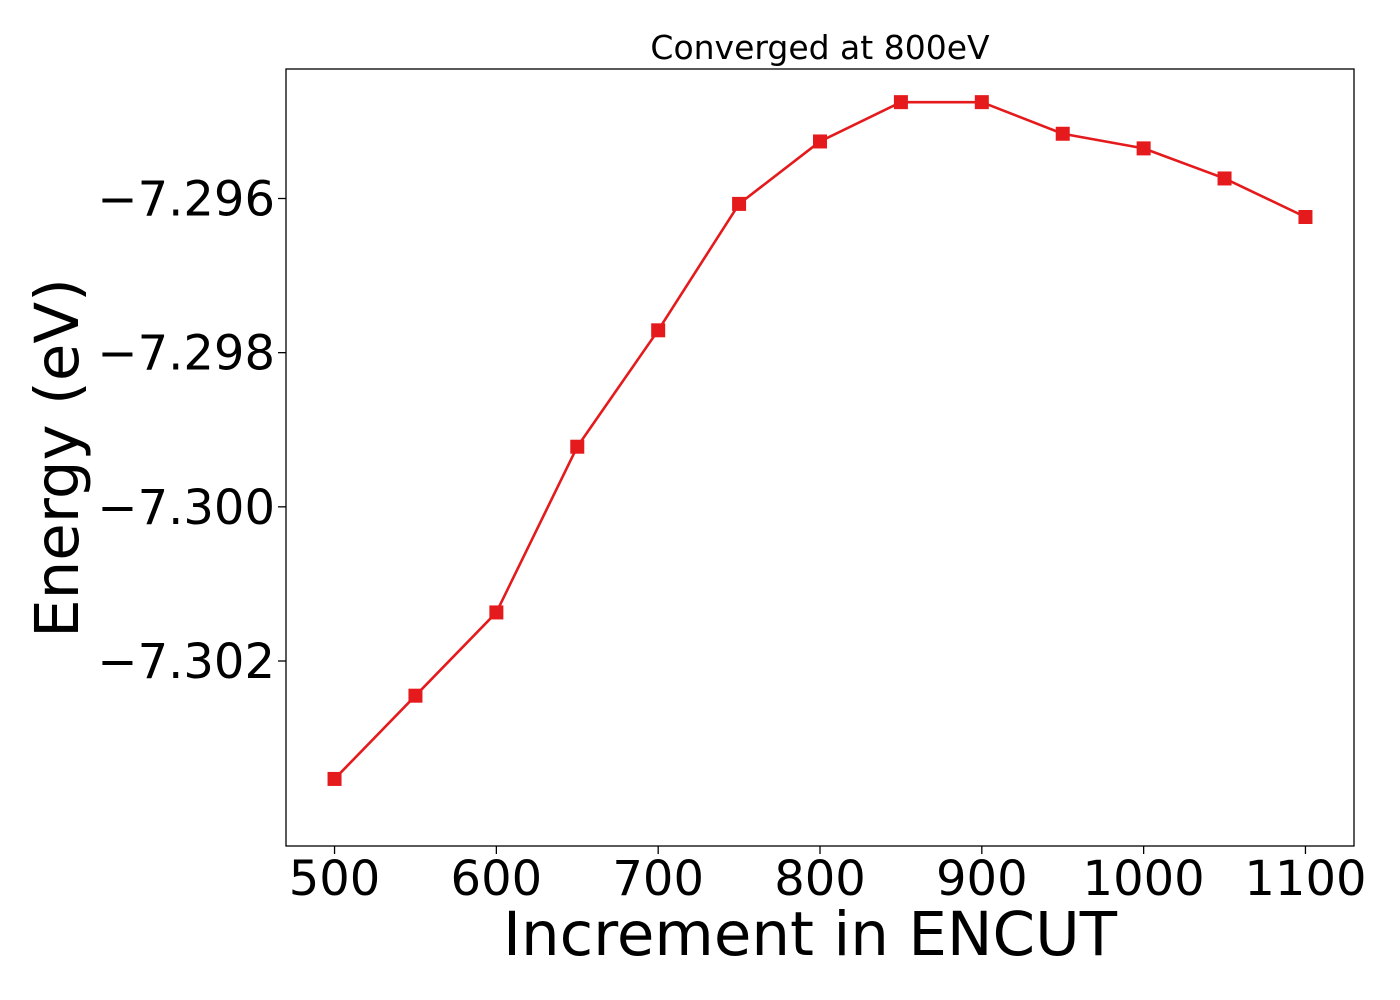  Describe the element at coordinates (820, 47) in the screenshot. I see `chart-title: Converged at 800eV` at that location.